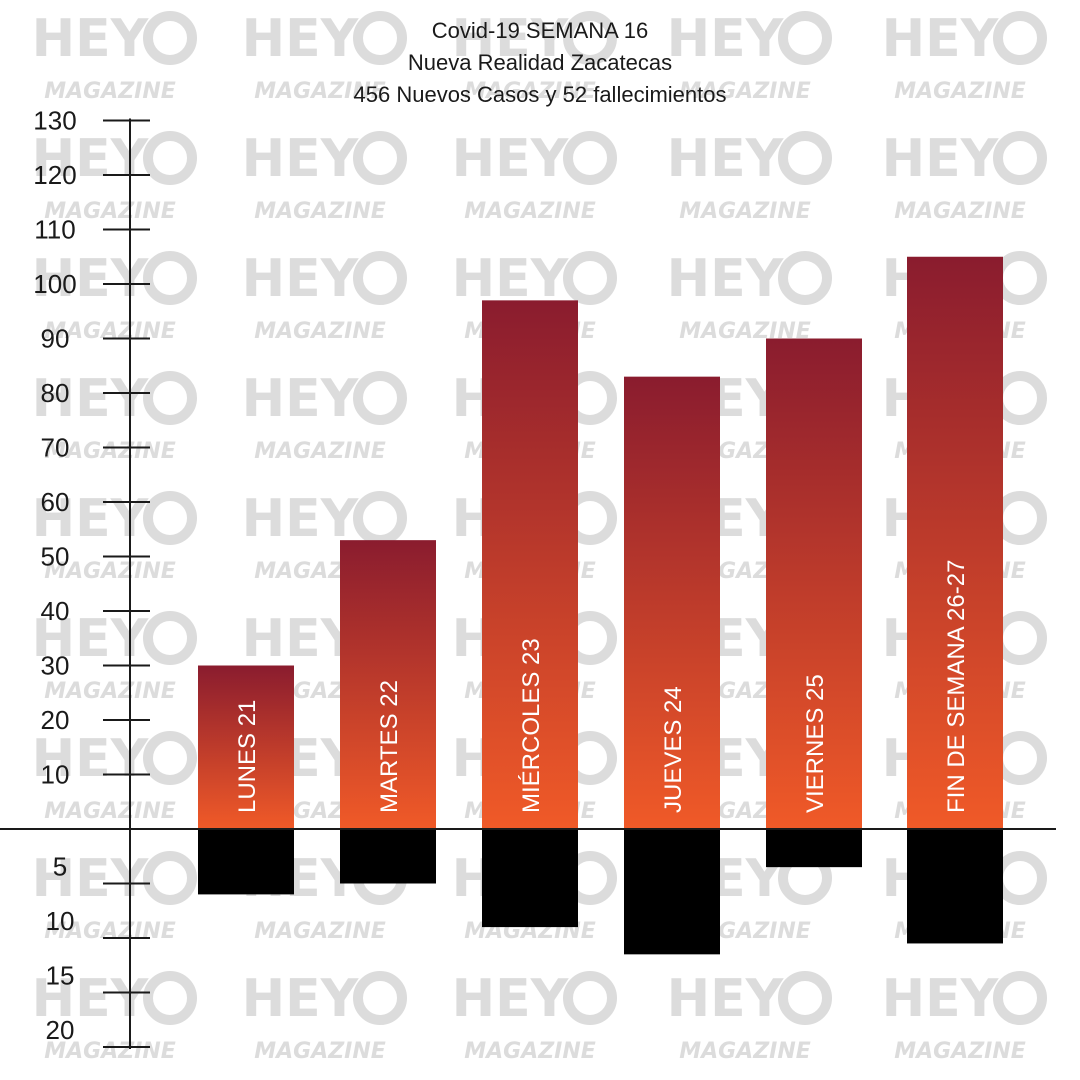 This screenshot has width=1080, height=1080. Describe the element at coordinates (60, 867) in the screenshot. I see `y-tick-label: 5` at that location.